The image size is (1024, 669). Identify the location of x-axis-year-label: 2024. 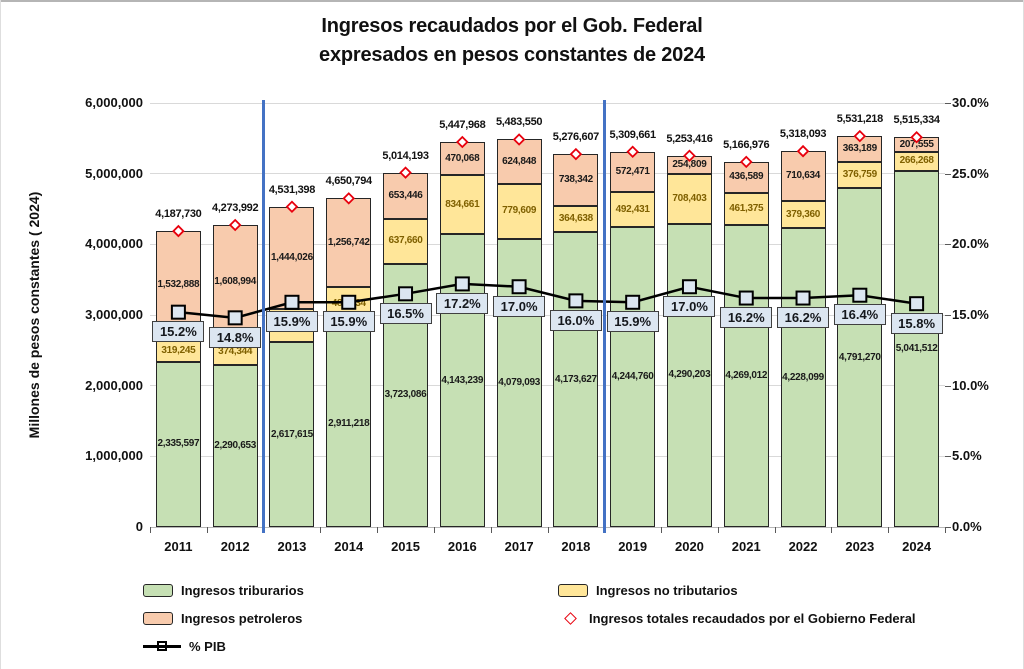
(917, 546).